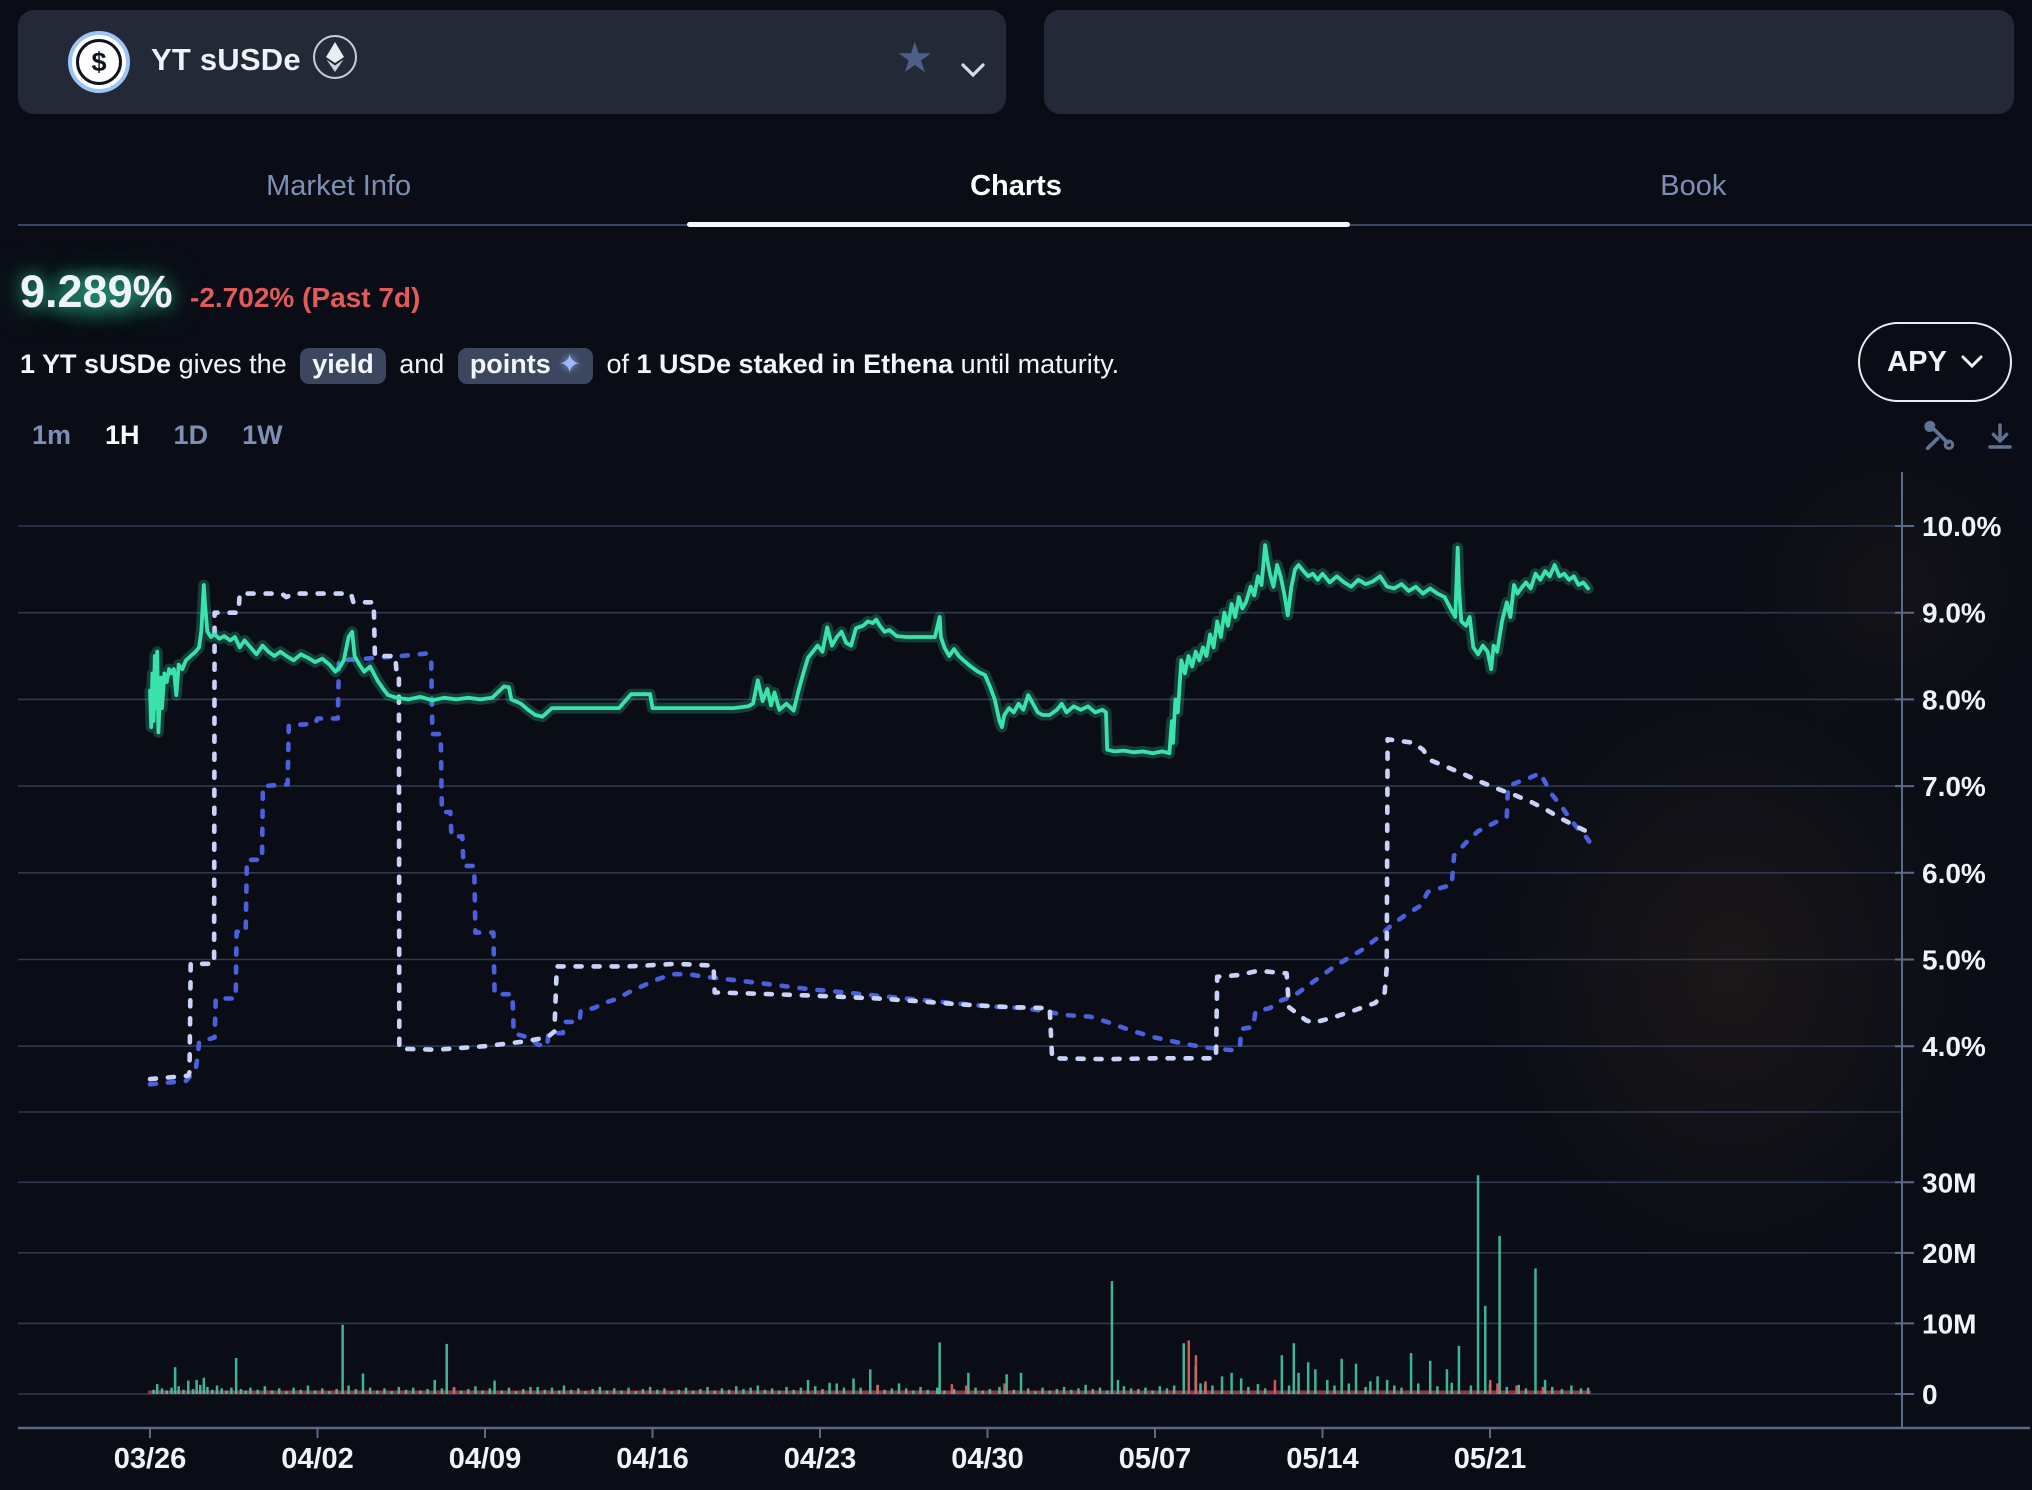  What do you see at coordinates (232, 364) in the screenshot?
I see `desc-gives: gives the` at bounding box center [232, 364].